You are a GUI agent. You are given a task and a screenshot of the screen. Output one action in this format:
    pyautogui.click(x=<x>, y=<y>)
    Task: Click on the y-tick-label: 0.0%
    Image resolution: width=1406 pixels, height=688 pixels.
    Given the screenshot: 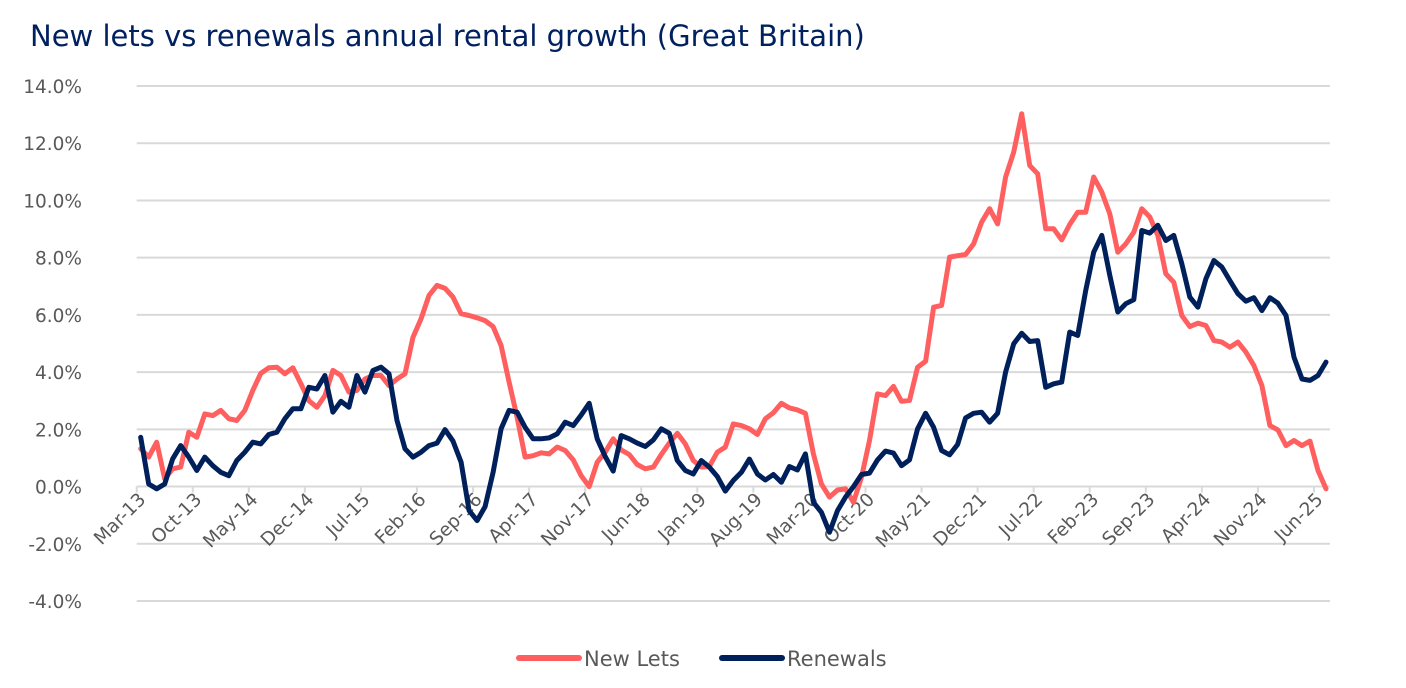 What is the action you would take?
    pyautogui.click(x=58, y=488)
    